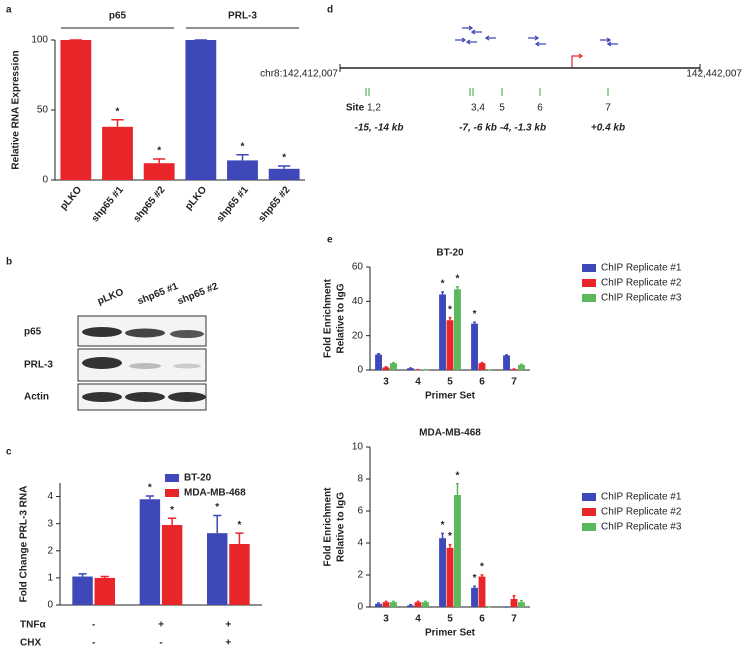  Describe the element at coordinates (641, 497) in the screenshot. I see `legend-label: ChIP Replicate #1` at that location.